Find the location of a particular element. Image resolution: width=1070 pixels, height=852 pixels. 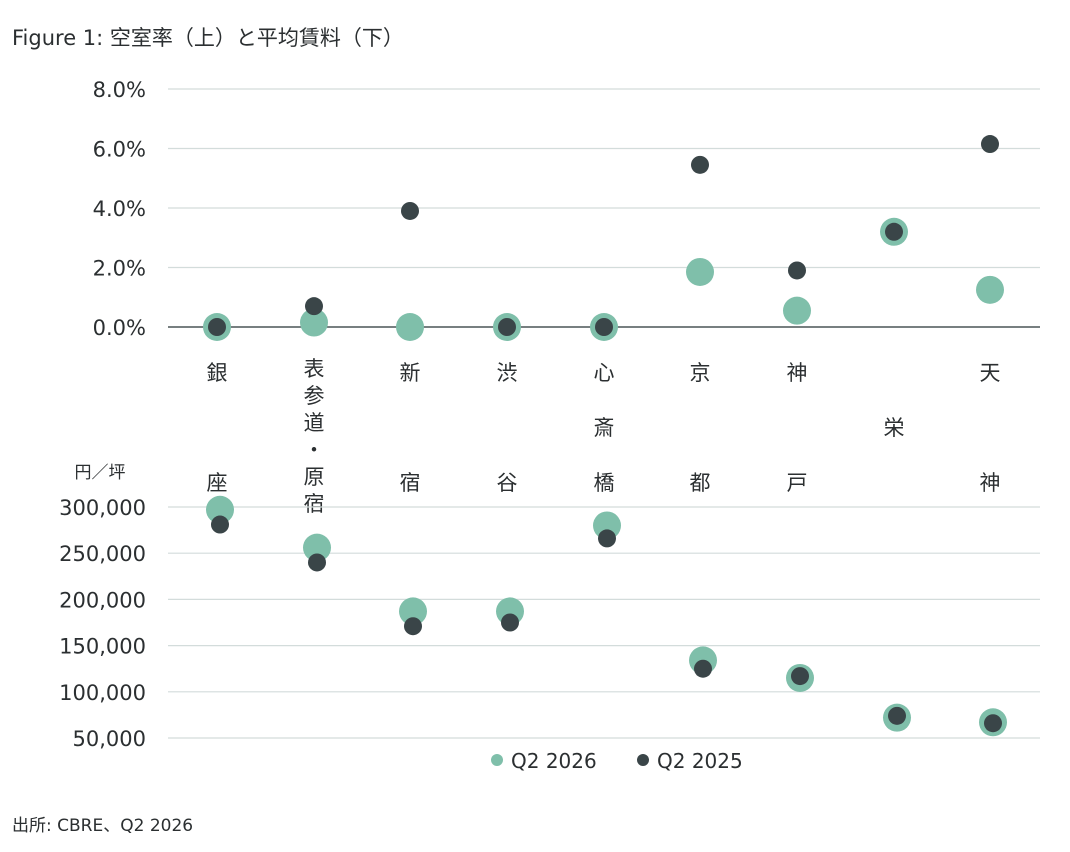

rent-tick-150-000: 150,000 is located at coordinates (102, 647).